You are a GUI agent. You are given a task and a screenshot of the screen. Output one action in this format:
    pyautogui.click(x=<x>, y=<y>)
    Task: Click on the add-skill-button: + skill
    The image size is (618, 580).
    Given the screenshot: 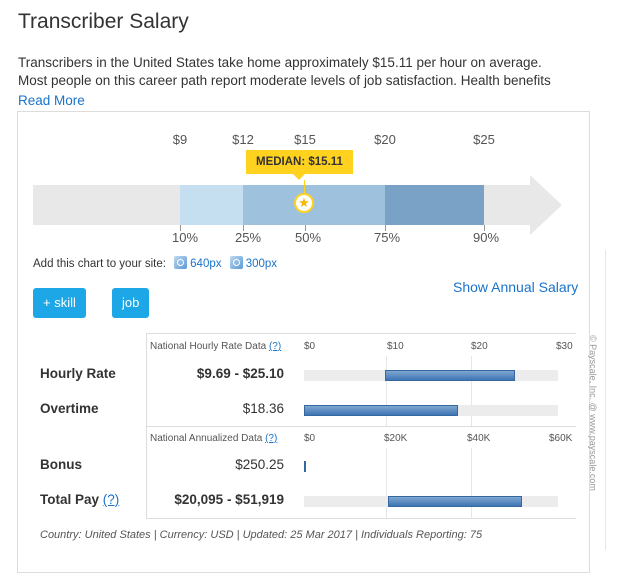 What is the action you would take?
    pyautogui.click(x=59, y=303)
    